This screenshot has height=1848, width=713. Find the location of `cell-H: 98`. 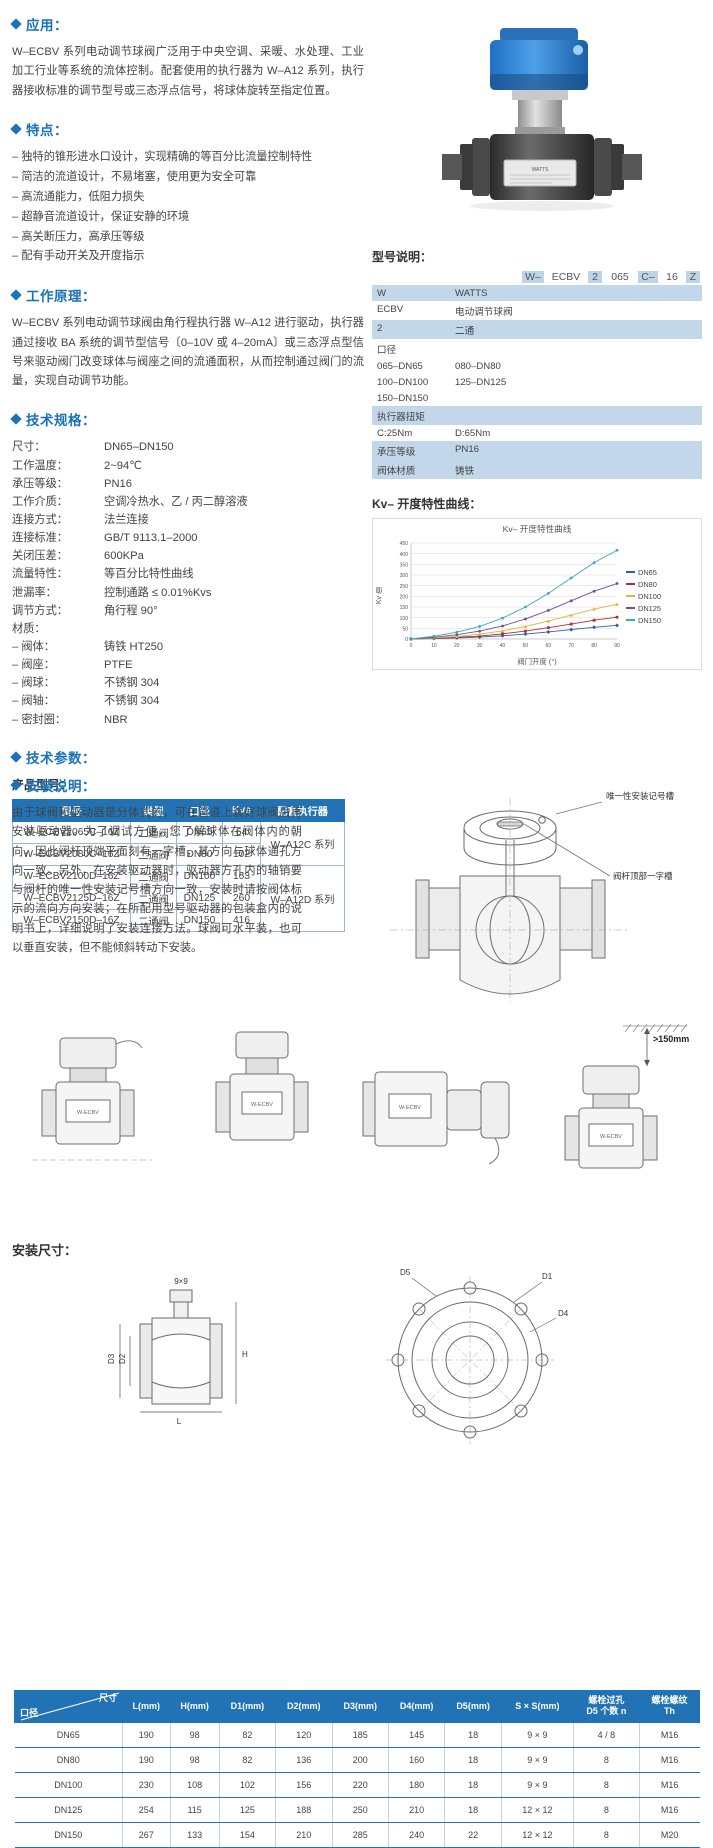

cell-H: 98 is located at coordinates (194, 1760).